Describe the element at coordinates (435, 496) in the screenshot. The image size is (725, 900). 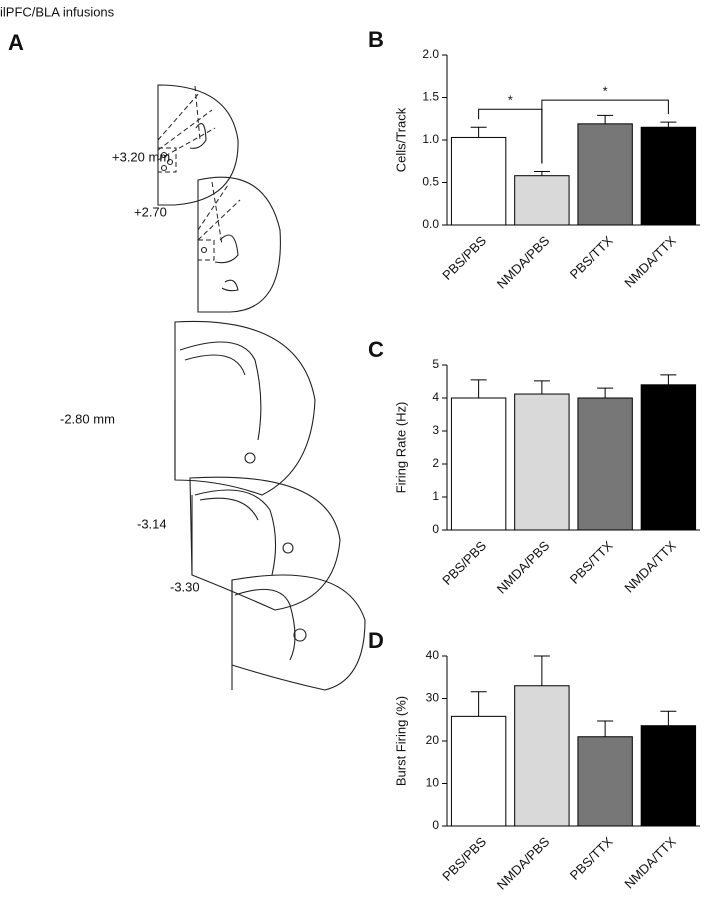
I see `y-tick-label: 1` at that location.